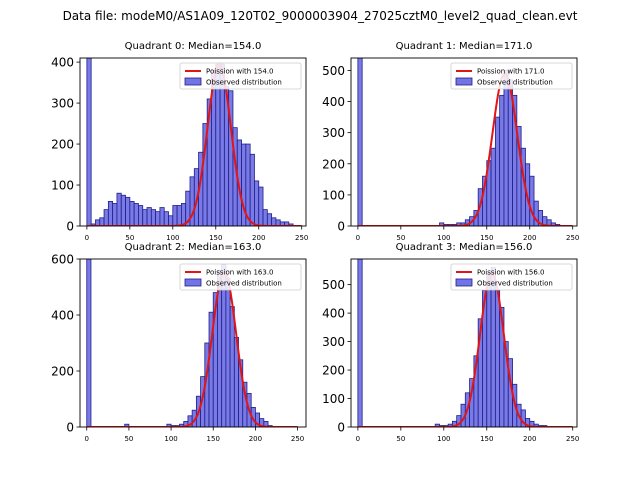  I want to click on legend: Poission with 171.0 Observed distribution, so click(511, 76).